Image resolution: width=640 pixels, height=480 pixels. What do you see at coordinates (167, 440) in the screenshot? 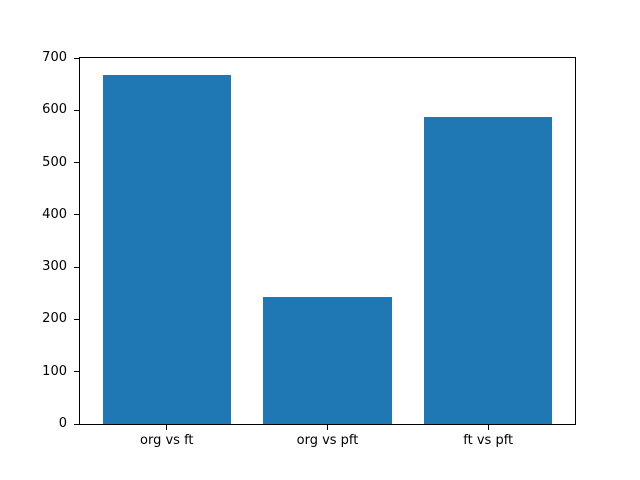
I see `x-tick-label: org vs ft` at bounding box center [167, 440].